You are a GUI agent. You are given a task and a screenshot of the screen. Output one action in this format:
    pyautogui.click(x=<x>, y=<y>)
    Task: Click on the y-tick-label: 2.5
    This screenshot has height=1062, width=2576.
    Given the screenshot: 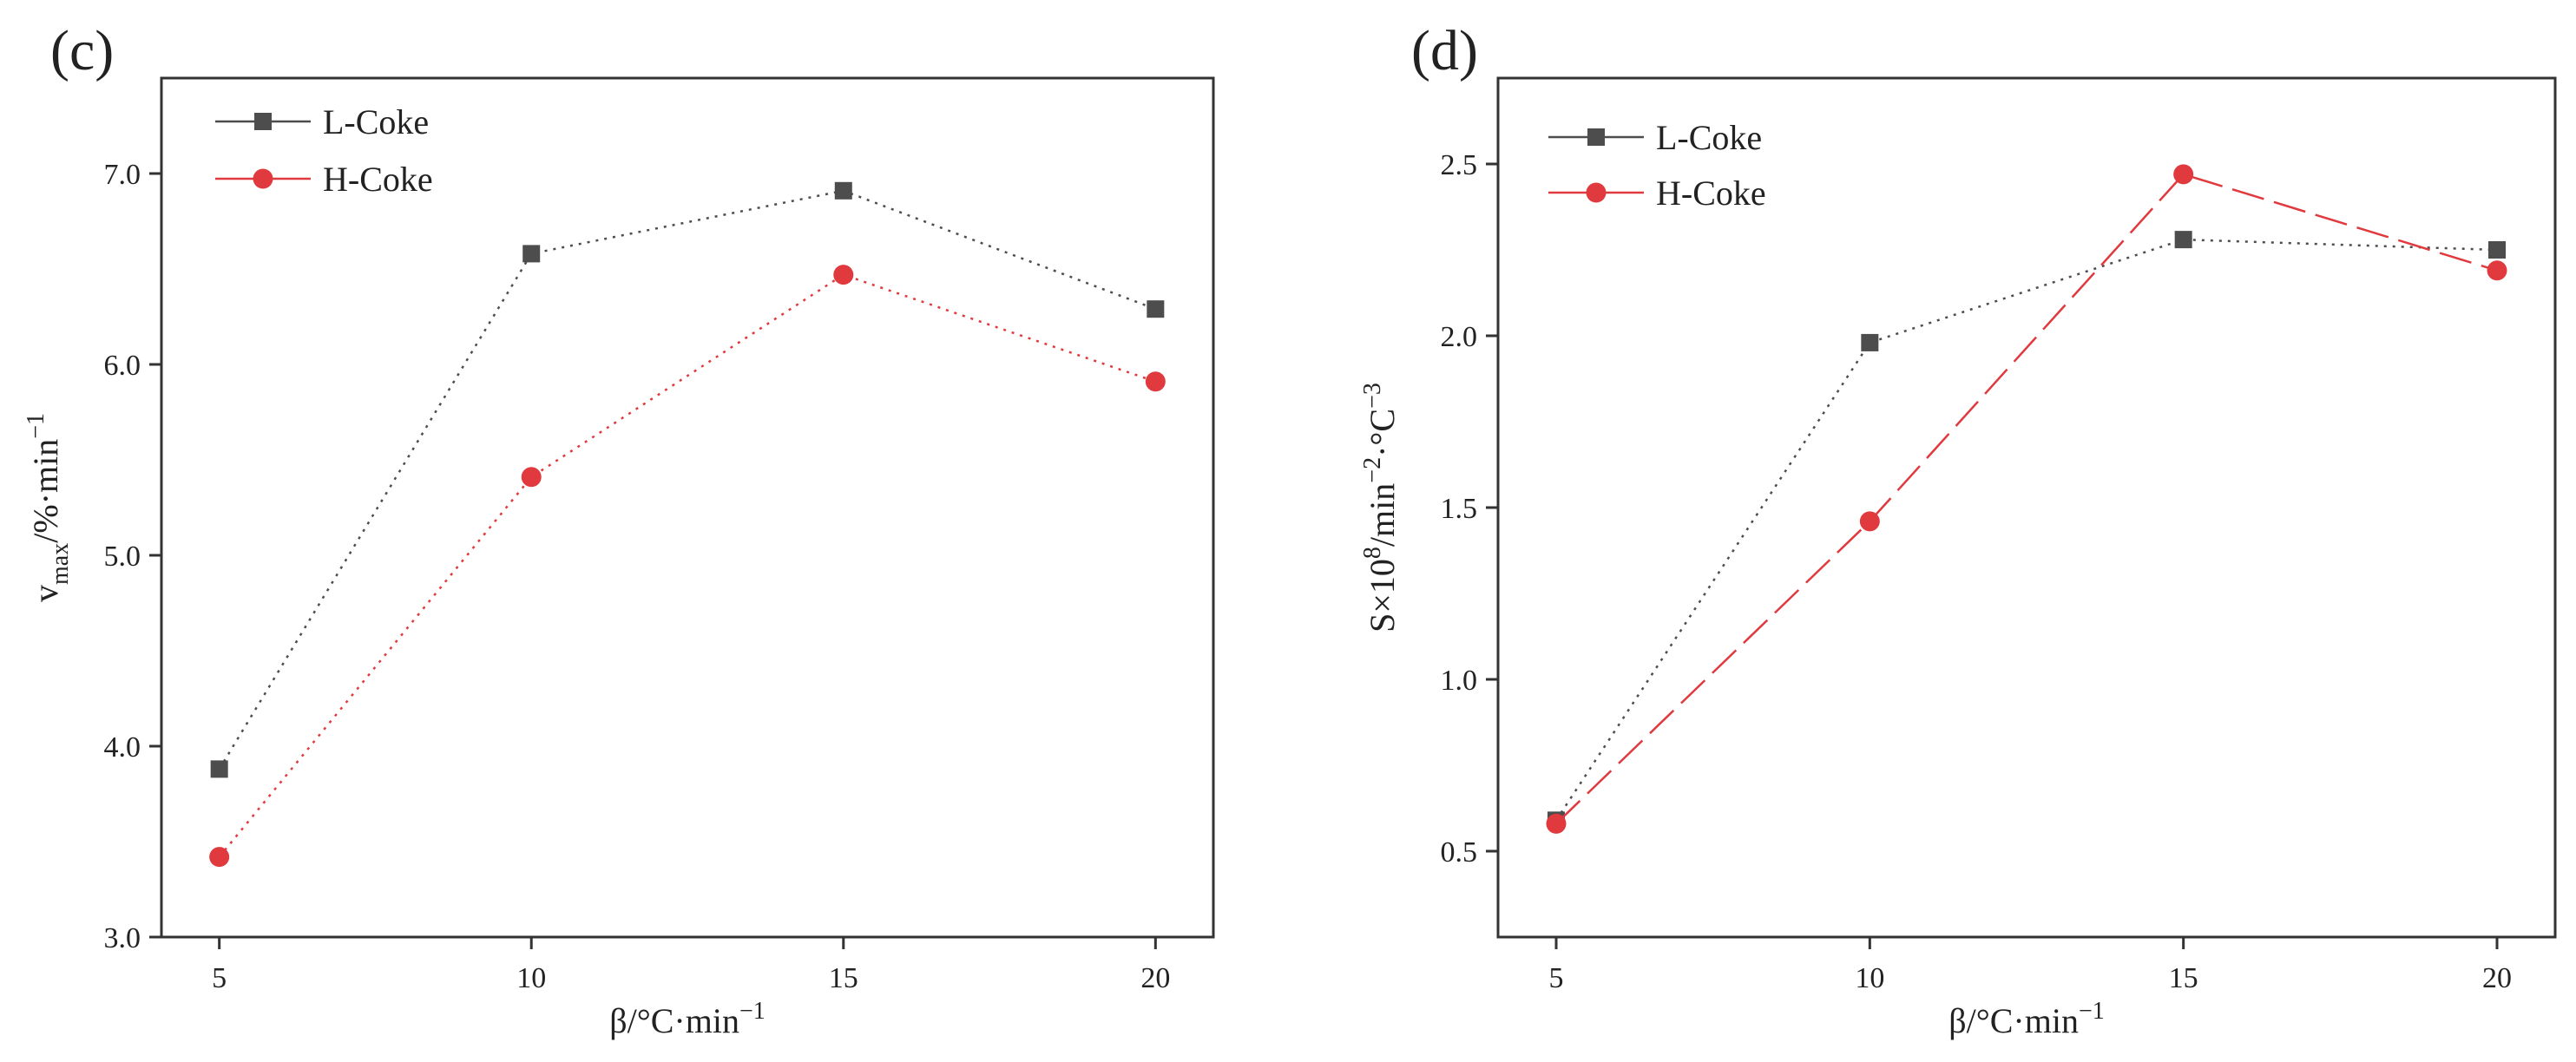 What is the action you would take?
    pyautogui.click(x=1459, y=165)
    